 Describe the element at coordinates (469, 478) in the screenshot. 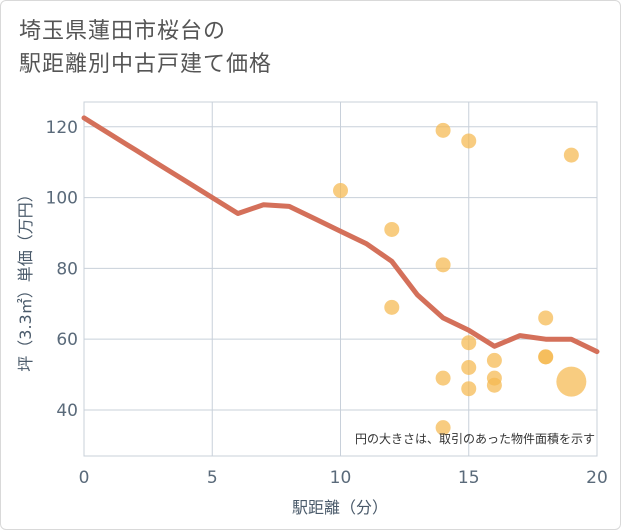

I see `x-tick-label: 15` at that location.